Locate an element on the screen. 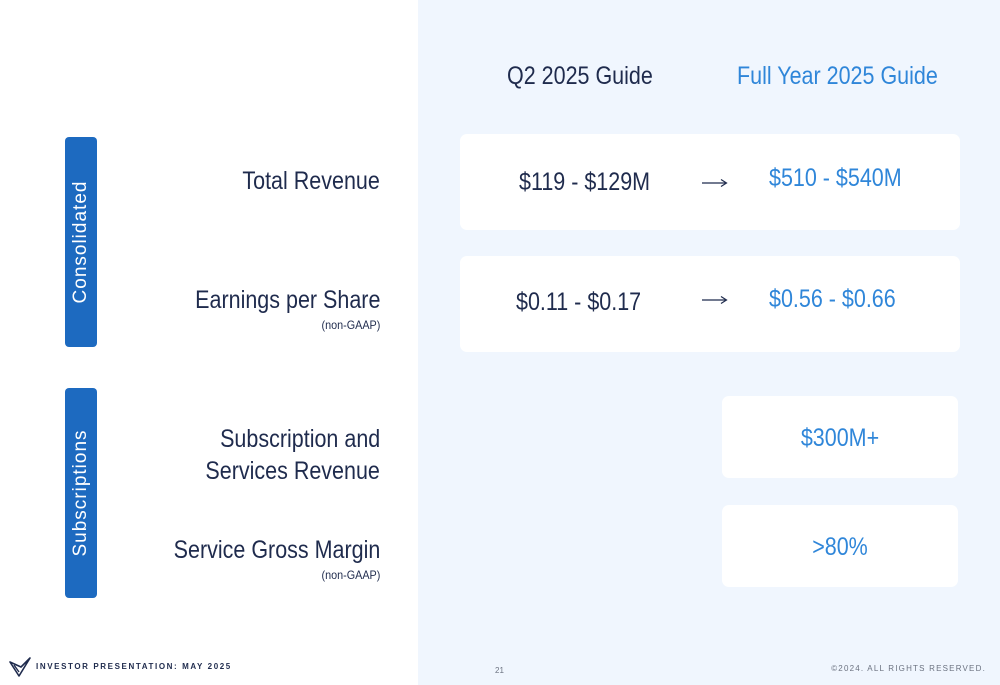  q2-total-revenue: $119 - $129M is located at coordinates (585, 182).